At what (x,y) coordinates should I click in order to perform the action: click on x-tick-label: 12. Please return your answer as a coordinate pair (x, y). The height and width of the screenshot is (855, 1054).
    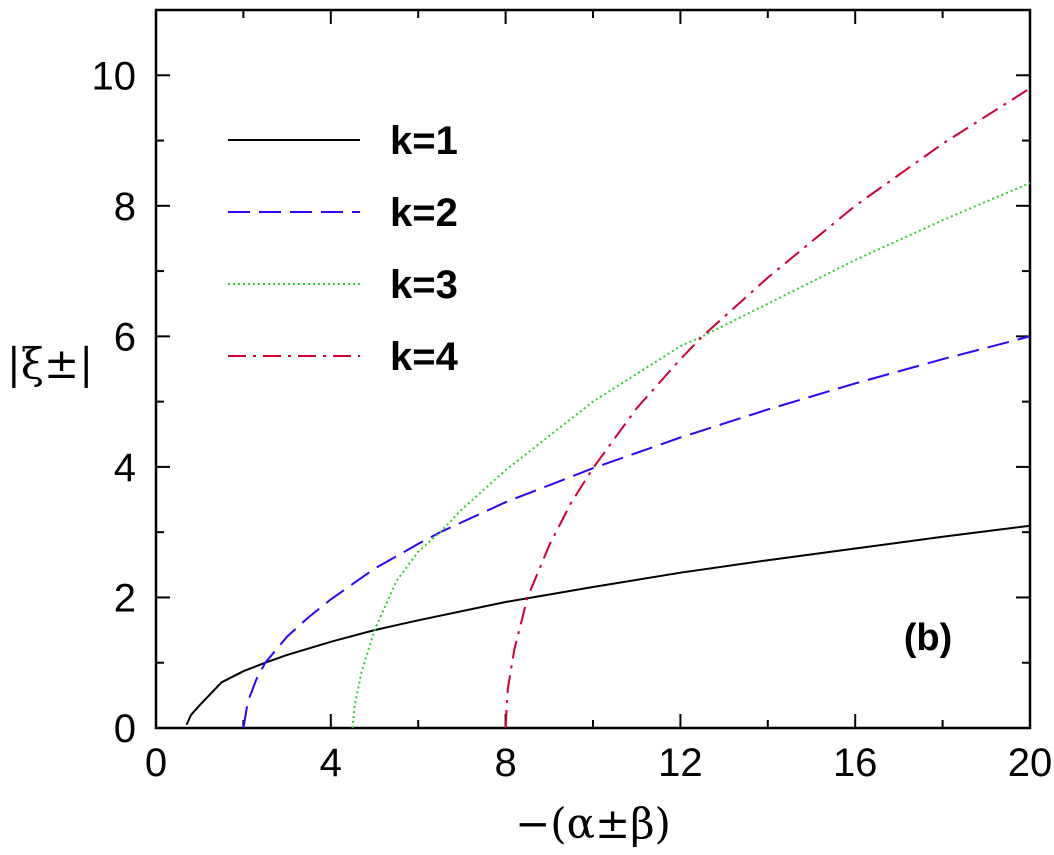
    Looking at the image, I should click on (680, 763).